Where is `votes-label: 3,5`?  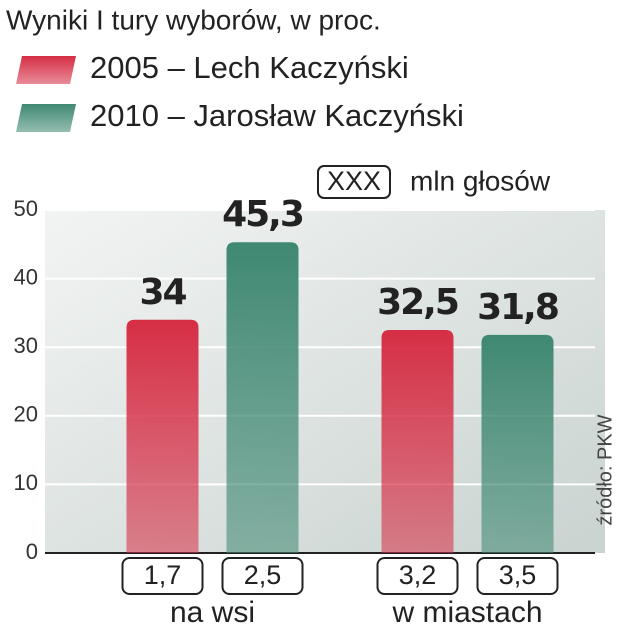
votes-label: 3,5 is located at coordinates (518, 575).